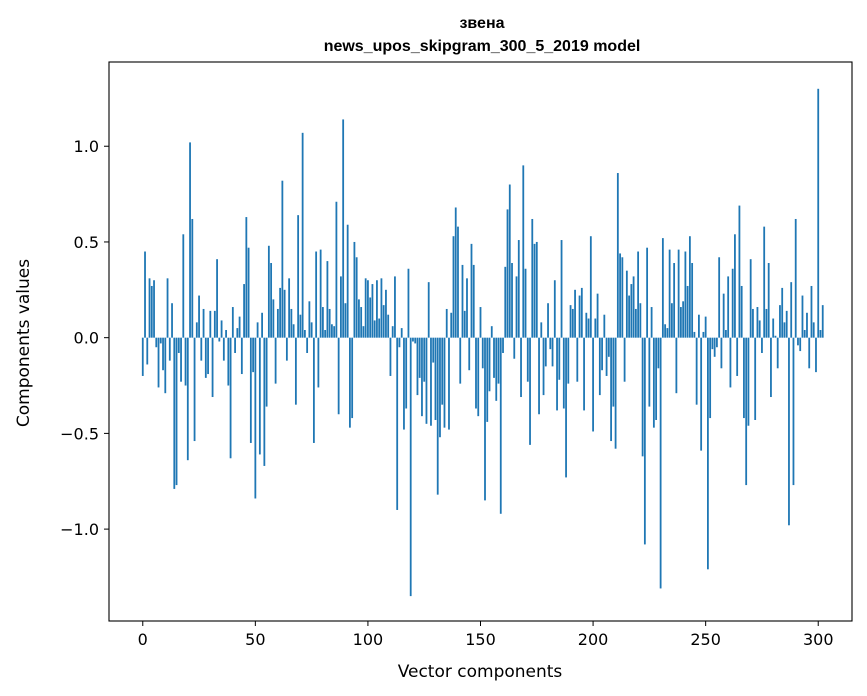 Image resolution: width=867 pixels, height=696 pixels. Describe the element at coordinates (593, 639) in the screenshot. I see `x-tick-label: 200` at that location.